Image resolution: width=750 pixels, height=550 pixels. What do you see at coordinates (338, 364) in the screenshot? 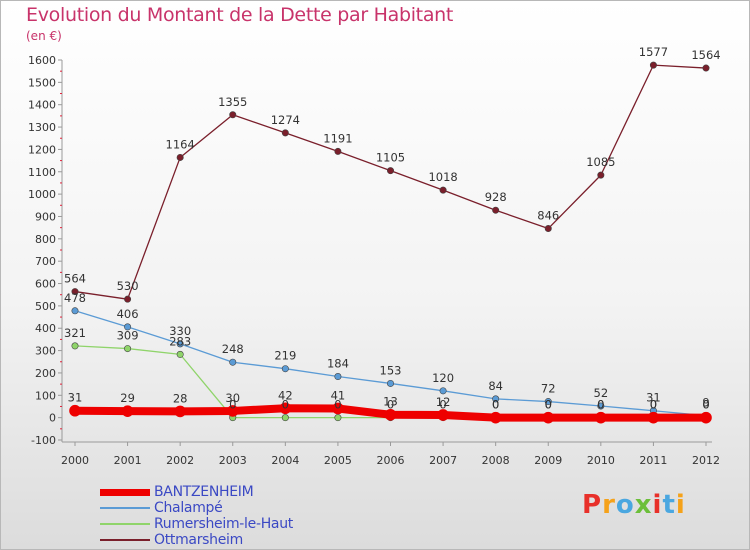
I see `data-label: 184` at bounding box center [338, 364].